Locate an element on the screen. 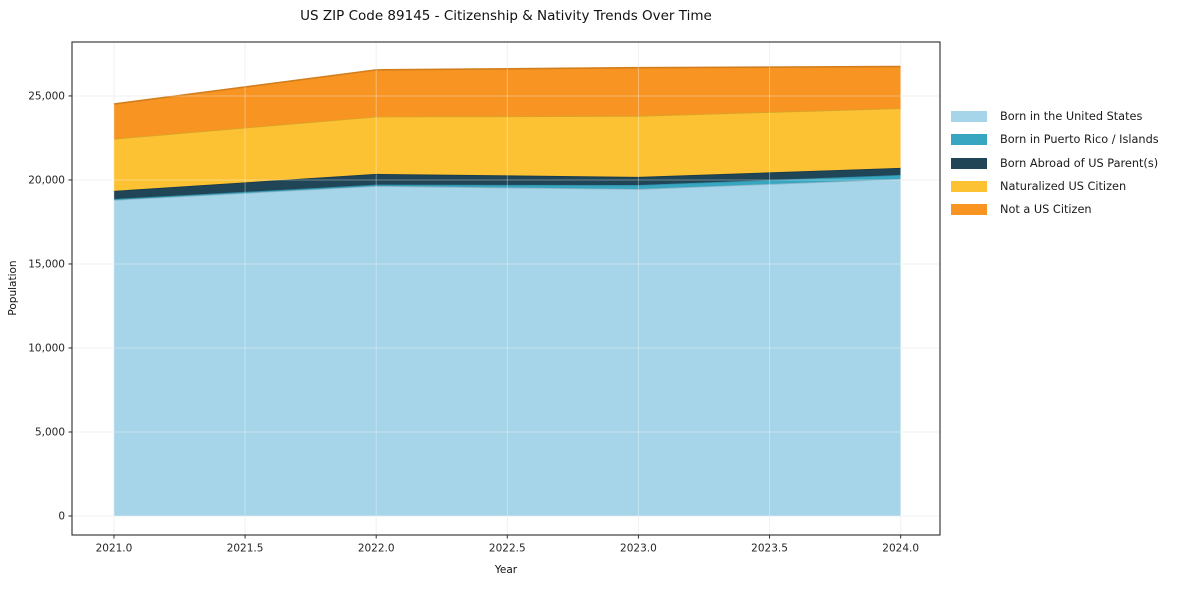 Image resolution: width=1189 pixels, height=590 pixels. legend-item: Born Abroad of US Parent(s) is located at coordinates (1055, 163).